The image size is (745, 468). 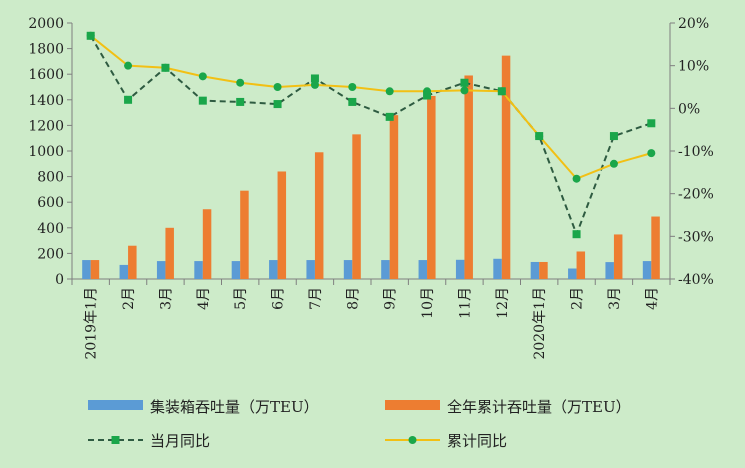 What do you see at coordinates (50, 203) in the screenshot?
I see `y-left-tick-label: 600` at bounding box center [50, 203].